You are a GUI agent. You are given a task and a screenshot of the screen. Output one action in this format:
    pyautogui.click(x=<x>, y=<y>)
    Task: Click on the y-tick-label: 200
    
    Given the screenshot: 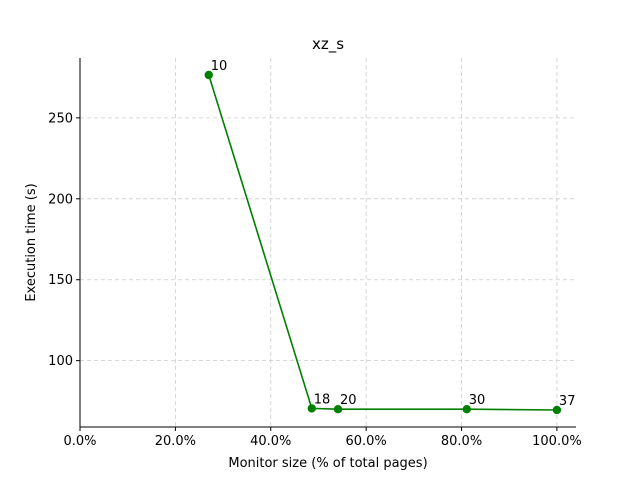 What is the action you would take?
    pyautogui.click(x=60, y=199)
    